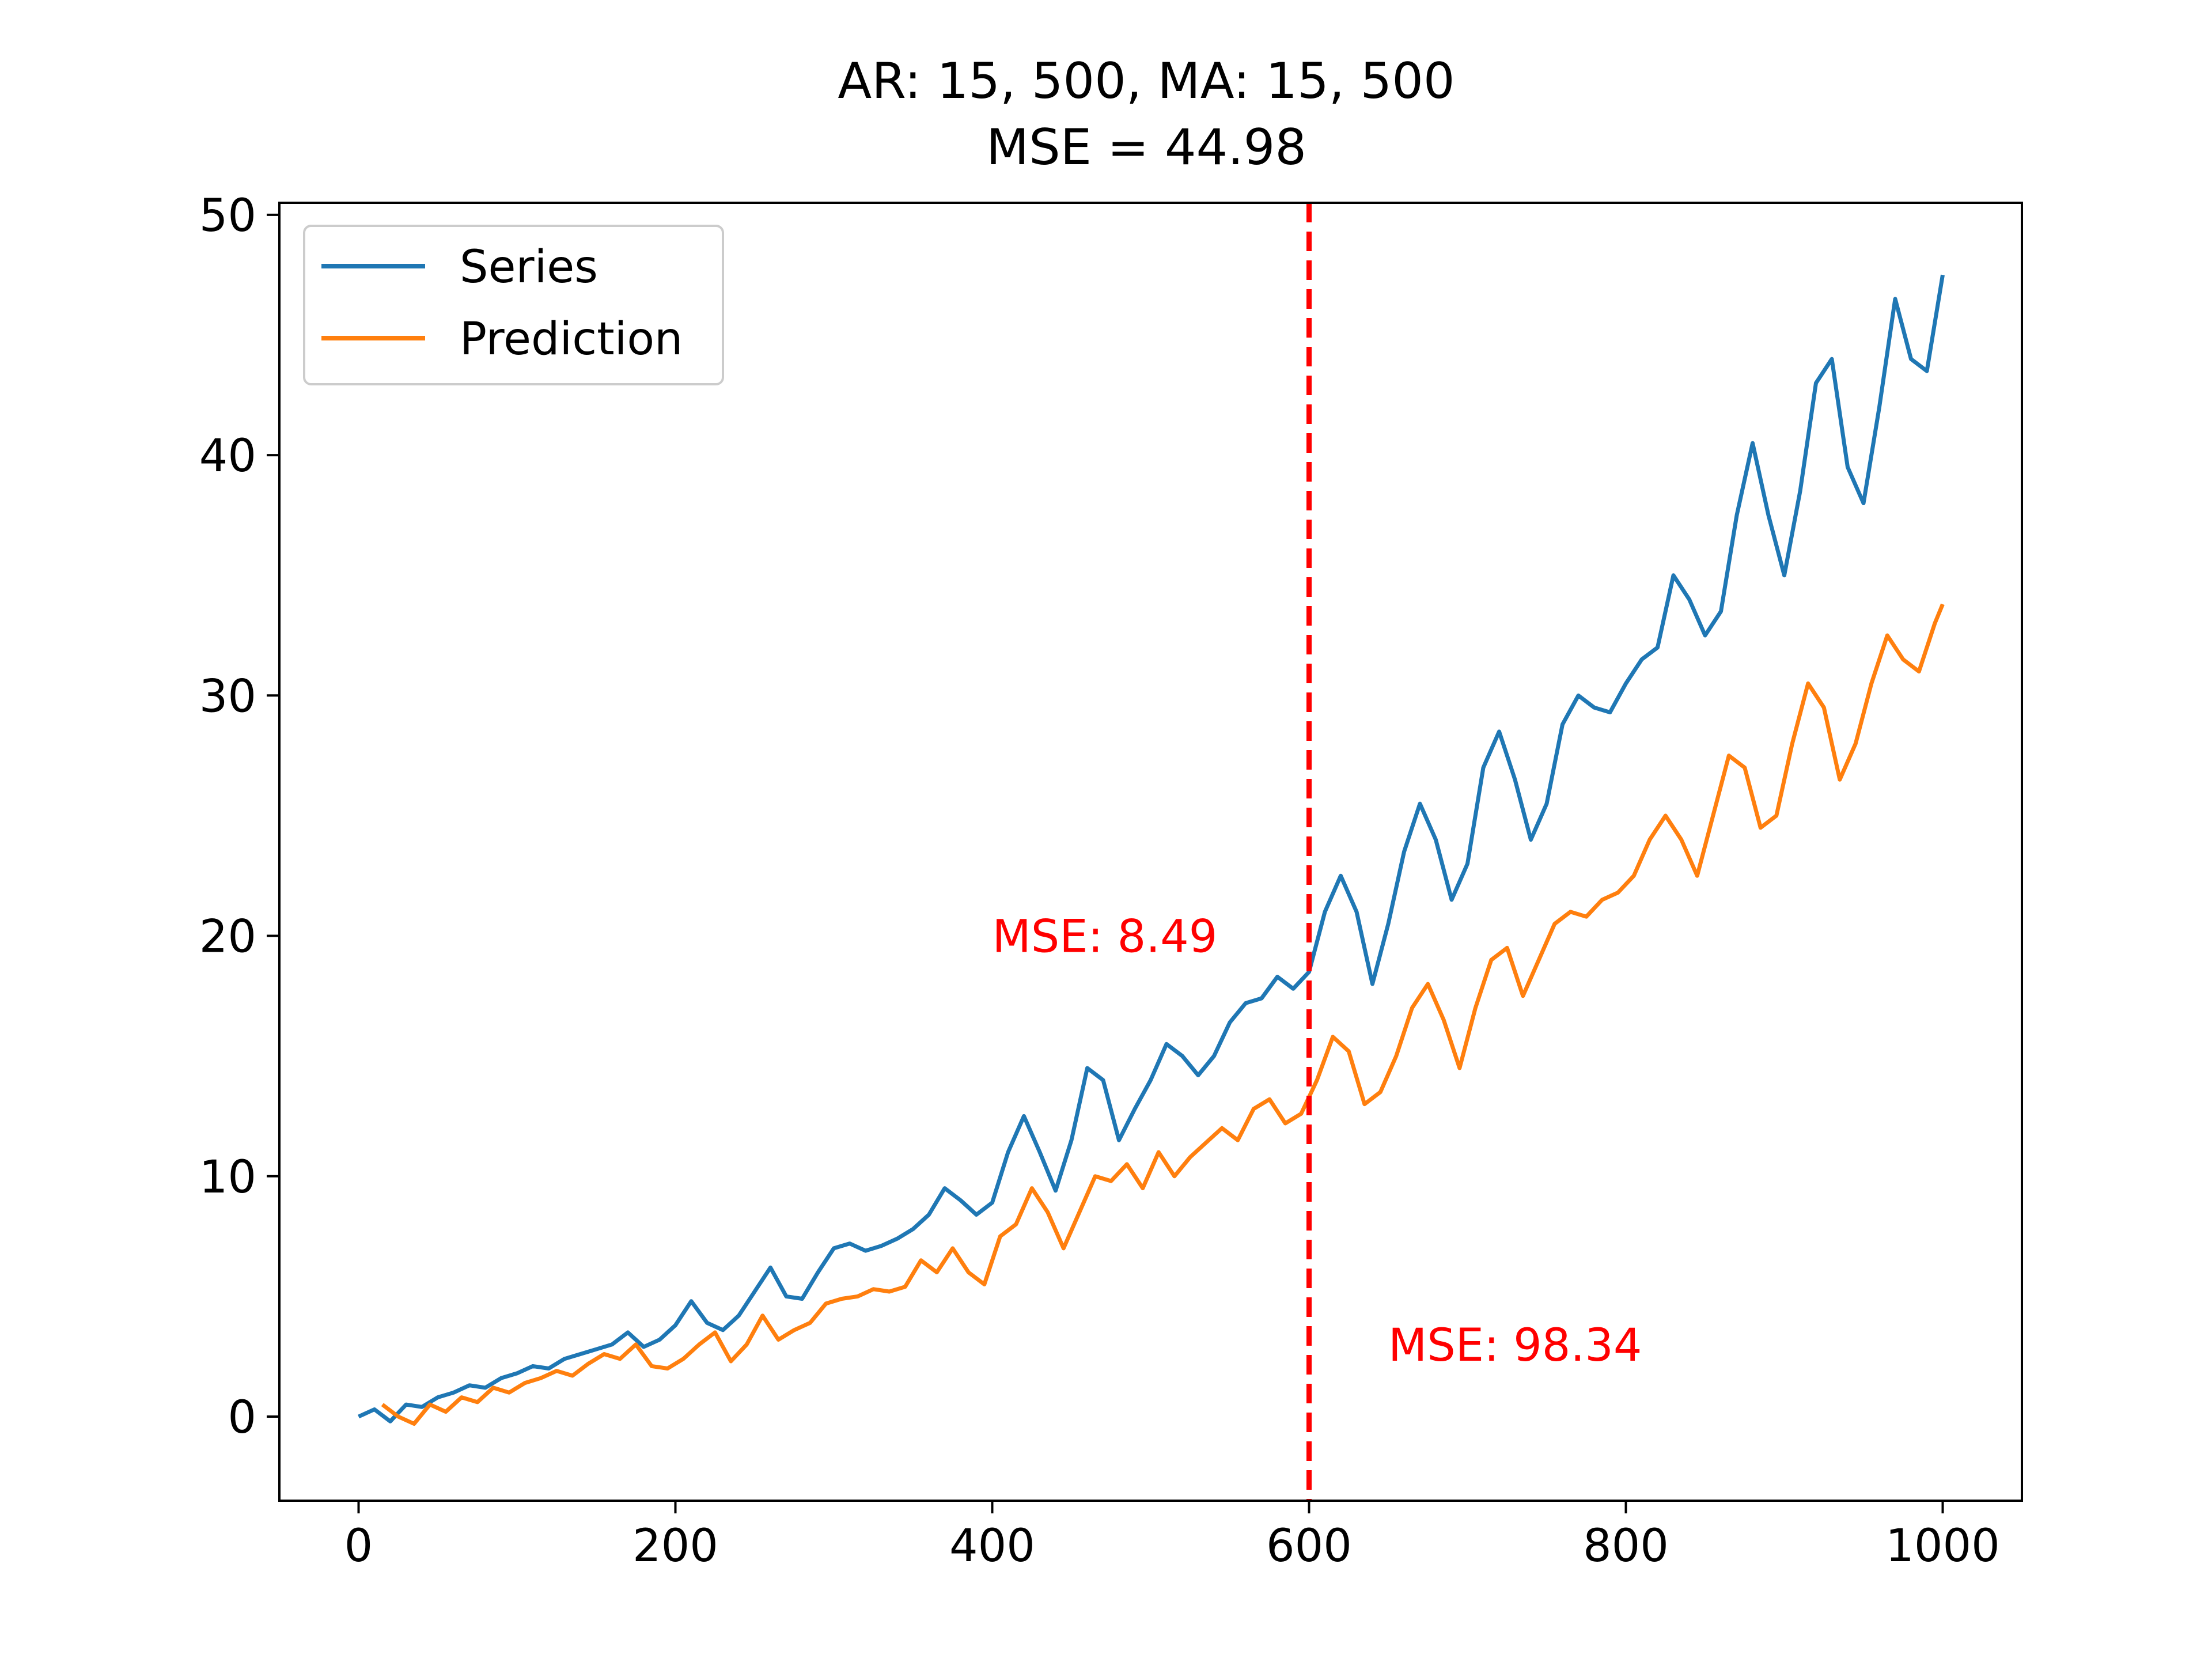 The height and width of the screenshot is (1662, 2212). Describe the element at coordinates (358, 1546) in the screenshot. I see `x-tick-label: 0` at that location.